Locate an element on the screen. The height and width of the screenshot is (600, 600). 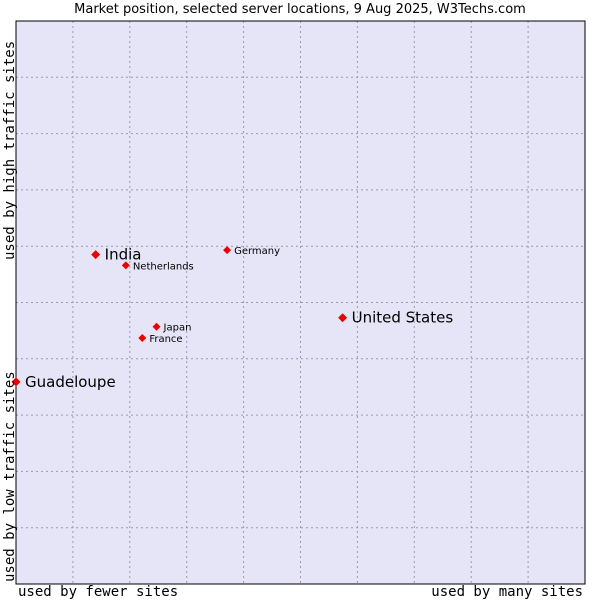
y-axis-high-label: used by high traffic sites is located at coordinates (10, 150).